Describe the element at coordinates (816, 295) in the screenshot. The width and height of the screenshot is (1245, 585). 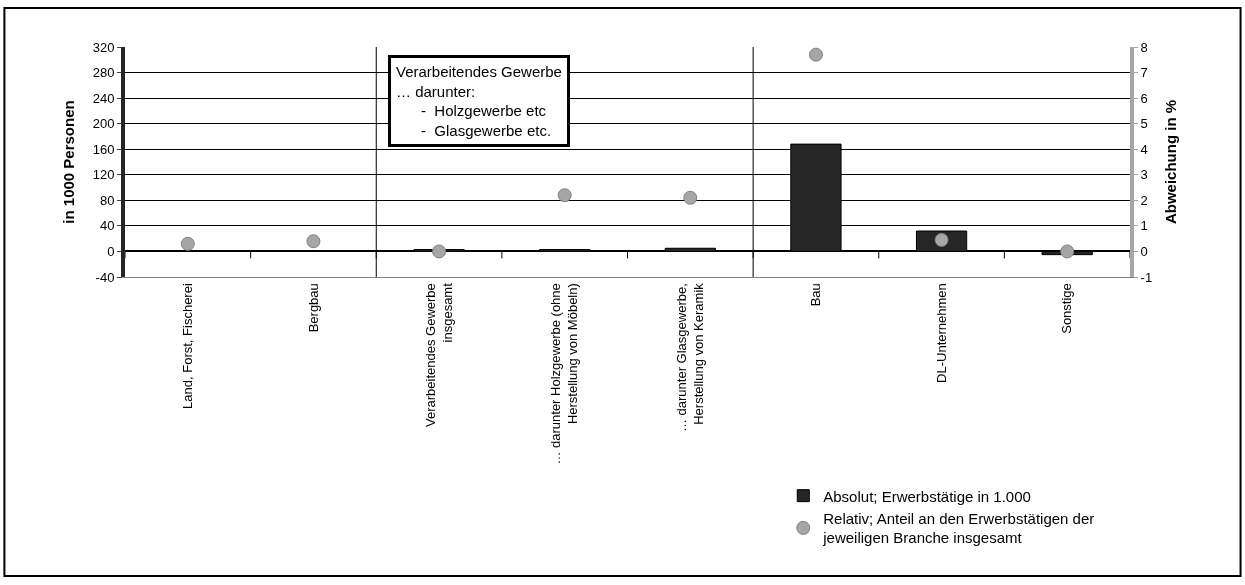
I see `x-tick-label: Bau` at that location.